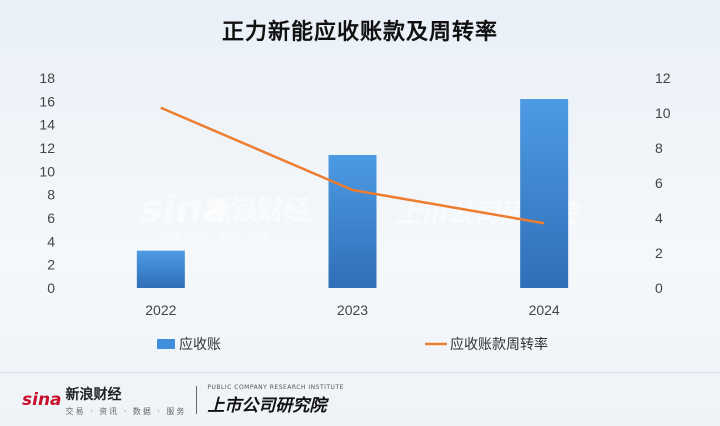 Image resolution: width=720 pixels, height=426 pixels. Describe the element at coordinates (51, 241) in the screenshot. I see `y-left-tick-label: 4` at that location.